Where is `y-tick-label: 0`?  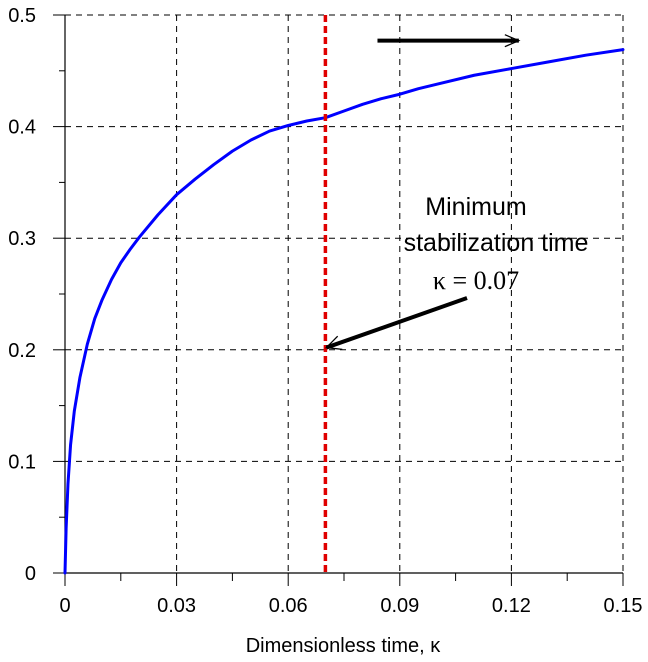
y-tick-label: 0 is located at coordinates (30, 574).